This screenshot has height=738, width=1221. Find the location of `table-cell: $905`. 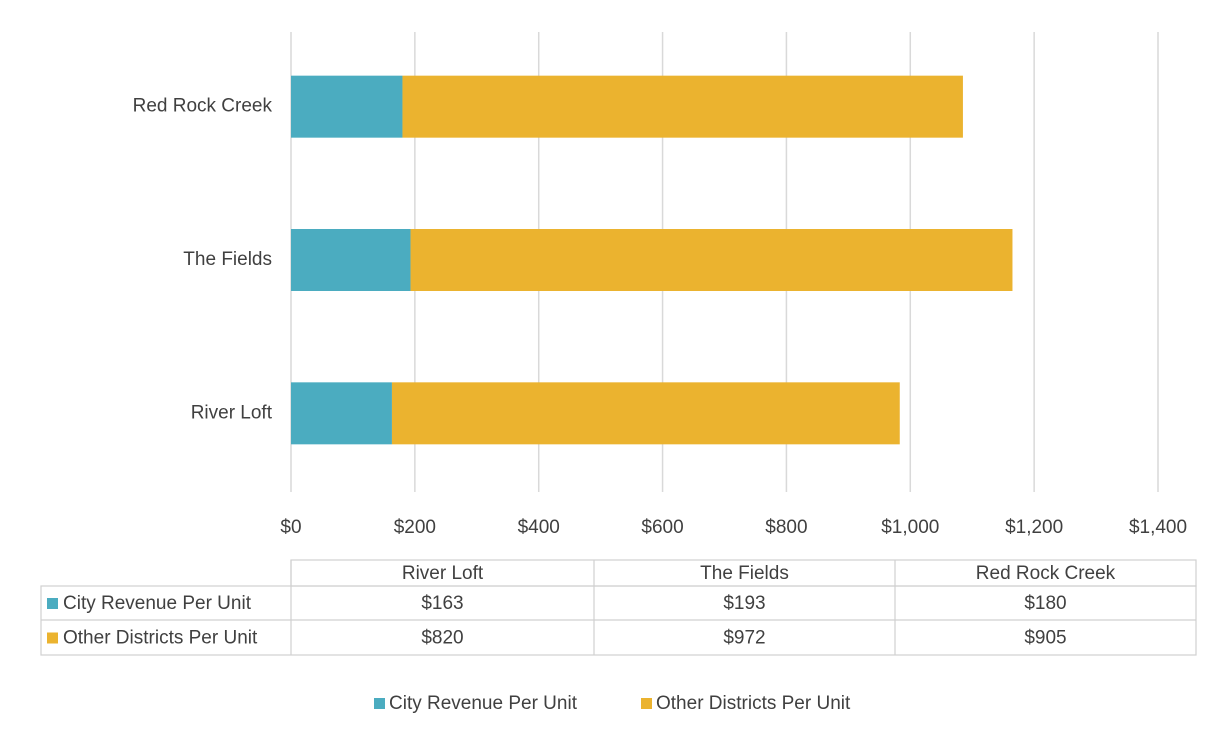

table-cell: $905 is located at coordinates (1045, 638).